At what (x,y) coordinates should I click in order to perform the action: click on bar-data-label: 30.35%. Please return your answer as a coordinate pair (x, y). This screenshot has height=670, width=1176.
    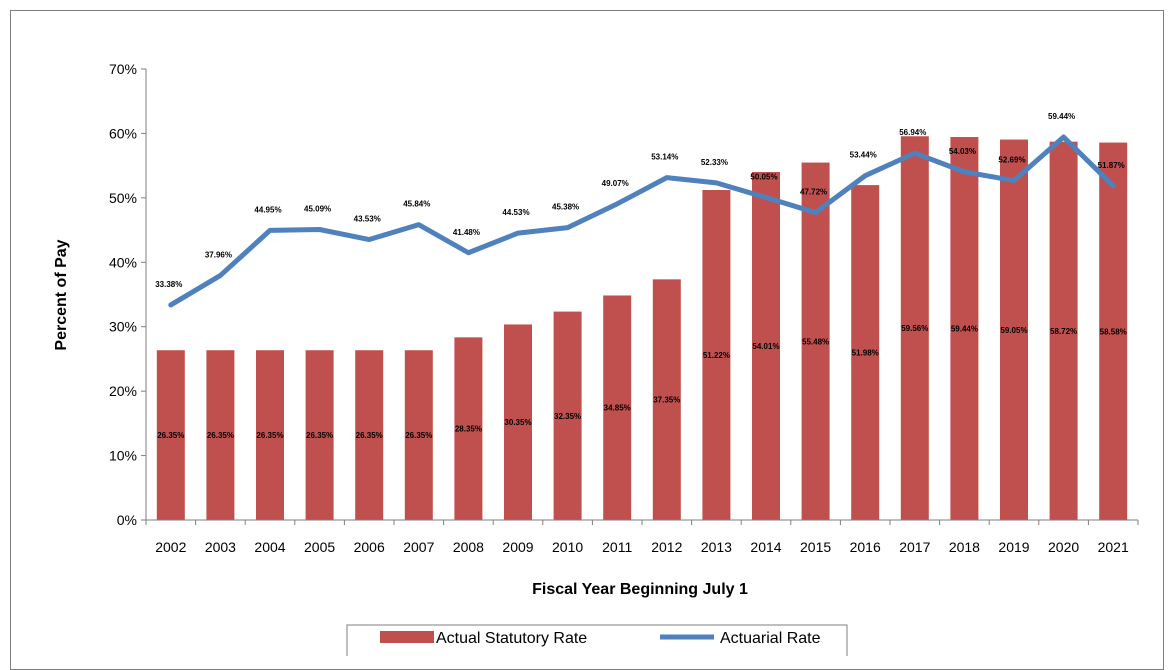
    Looking at the image, I should click on (517, 422).